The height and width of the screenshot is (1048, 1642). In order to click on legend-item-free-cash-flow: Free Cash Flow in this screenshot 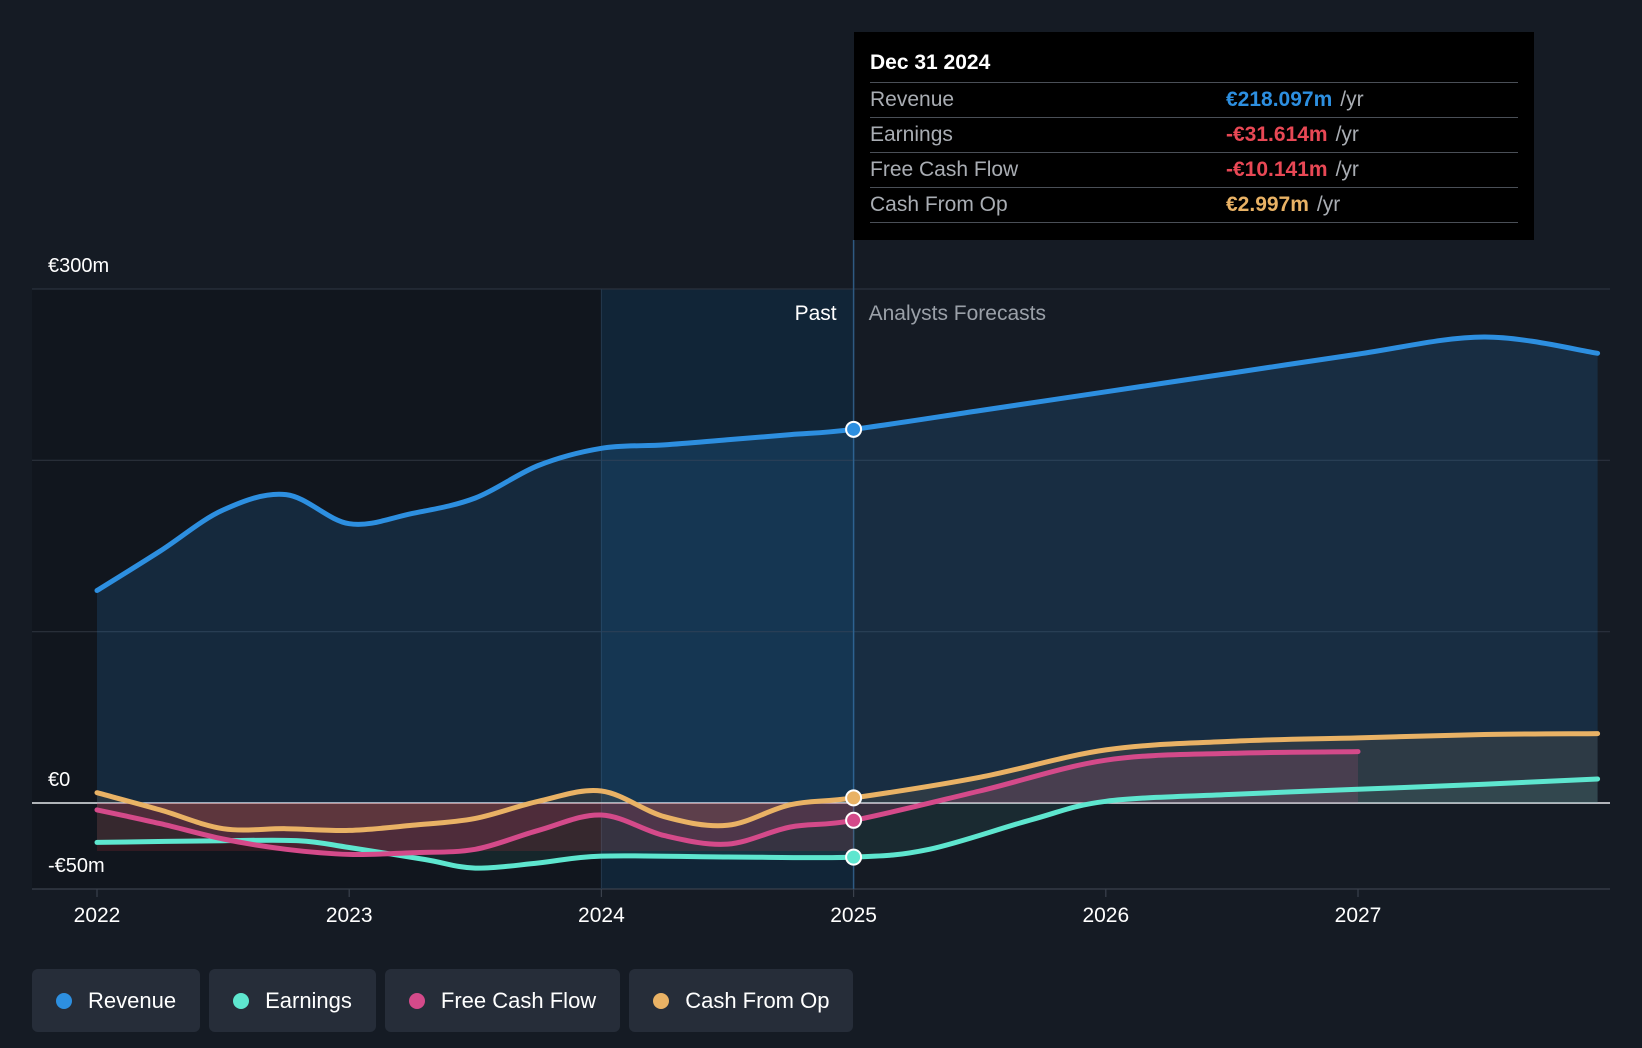, I will do `click(502, 1000)`.